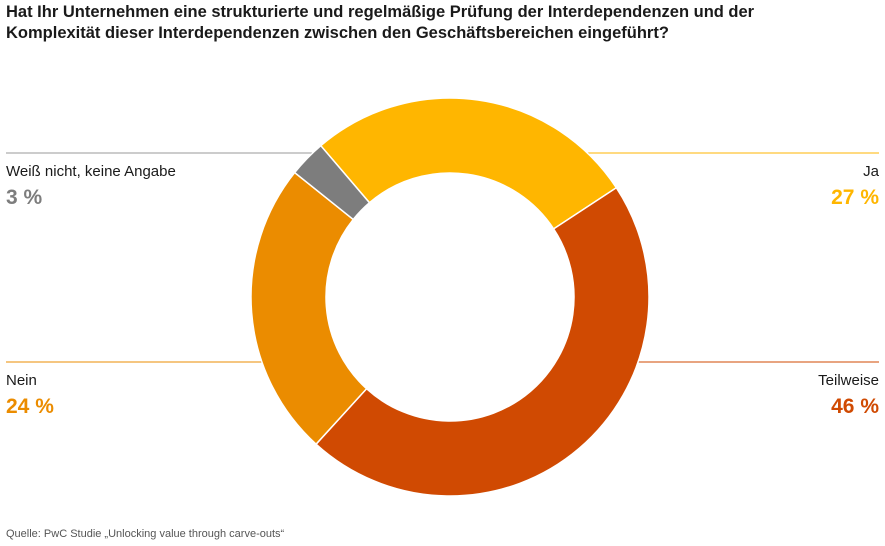 This screenshot has height=546, width=885. Describe the element at coordinates (91, 171) in the screenshot. I see `slice-label-unknown: Weiß nicht, keine Angabe` at that location.